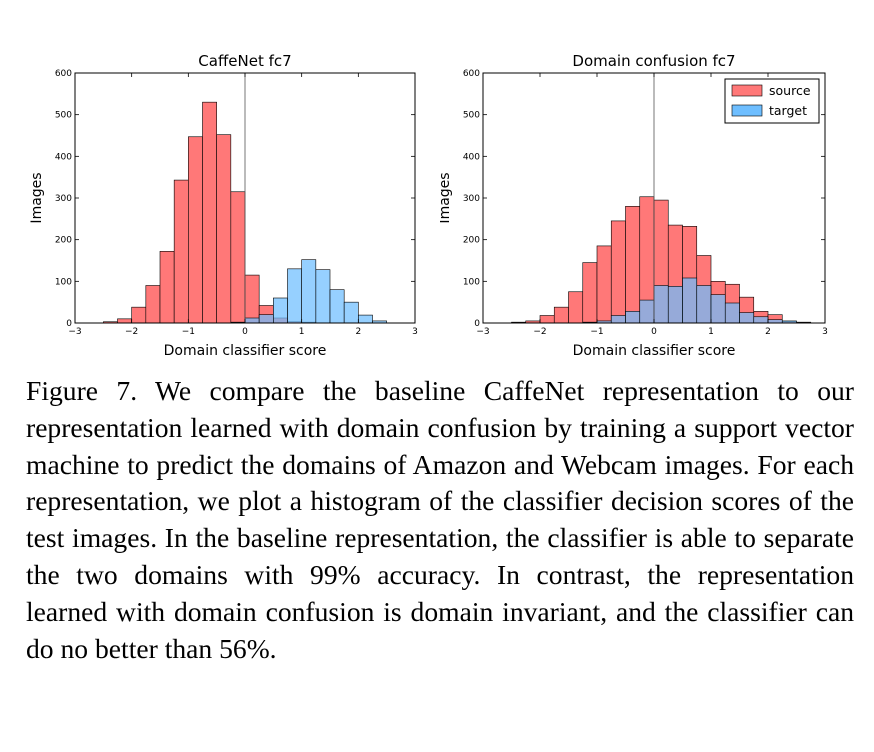 Image resolution: width=874 pixels, height=752 pixels. Describe the element at coordinates (790, 90) in the screenshot. I see `legend-label-source: source` at that location.